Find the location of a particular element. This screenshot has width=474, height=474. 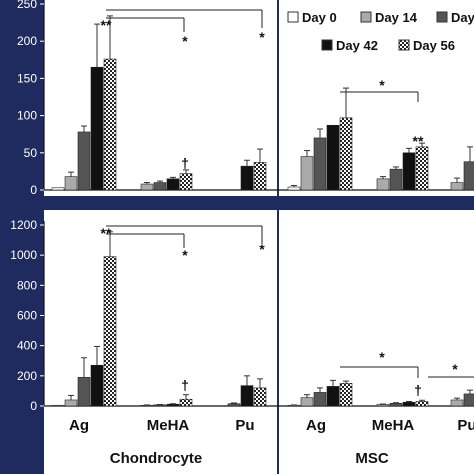

legend: Day 0 Day 14 Day Day 42 Day 56 is located at coordinates (380, 31).